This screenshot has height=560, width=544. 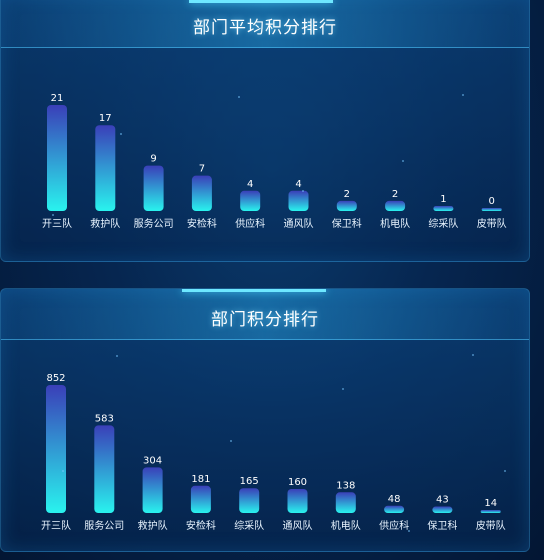 I want to click on bar-value-label: 14, so click(x=490, y=503).